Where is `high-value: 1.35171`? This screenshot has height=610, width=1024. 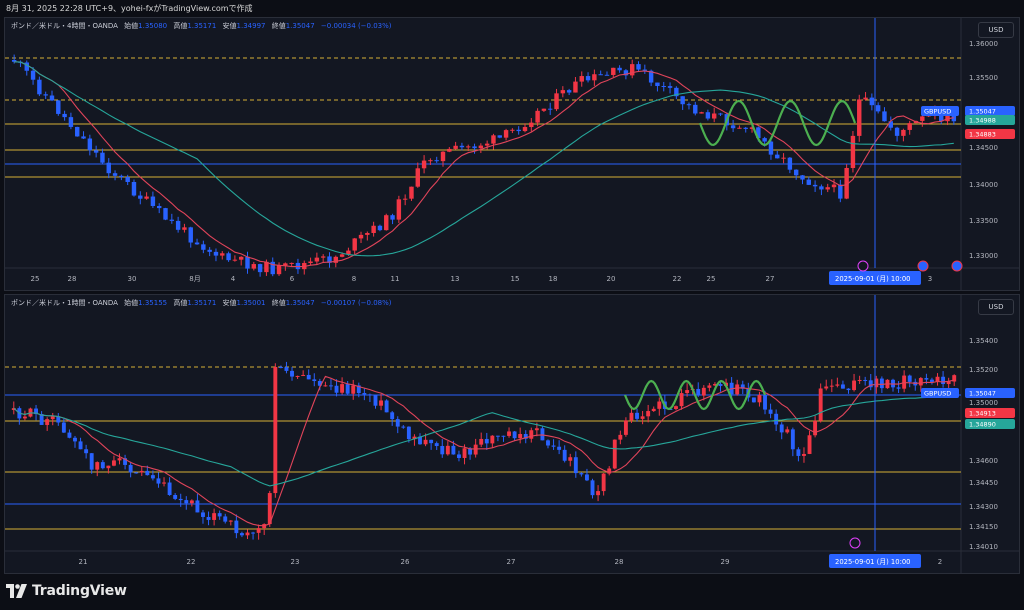 high-value: 1.35171 is located at coordinates (202, 26).